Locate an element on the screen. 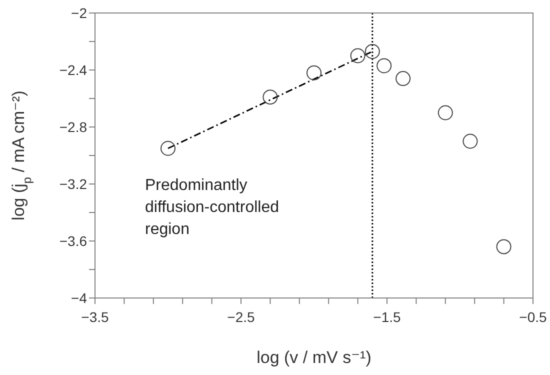 The width and height of the screenshot is (550, 375). x-tick-label: −2.5 is located at coordinates (241, 316).